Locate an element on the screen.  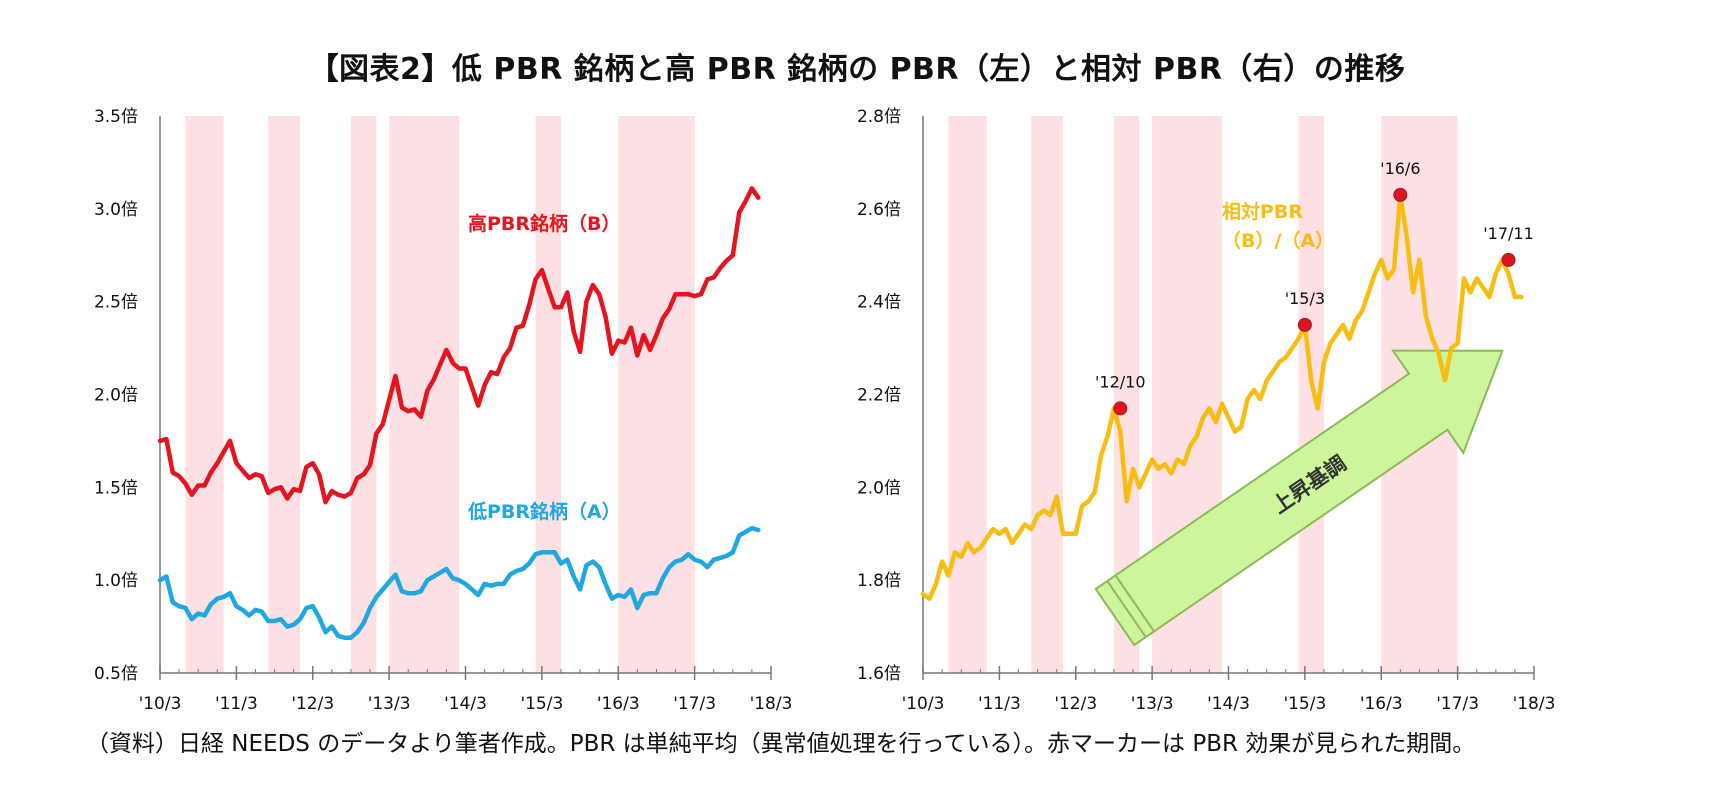
y-tick-label: 3.0倍 is located at coordinates (116, 210).